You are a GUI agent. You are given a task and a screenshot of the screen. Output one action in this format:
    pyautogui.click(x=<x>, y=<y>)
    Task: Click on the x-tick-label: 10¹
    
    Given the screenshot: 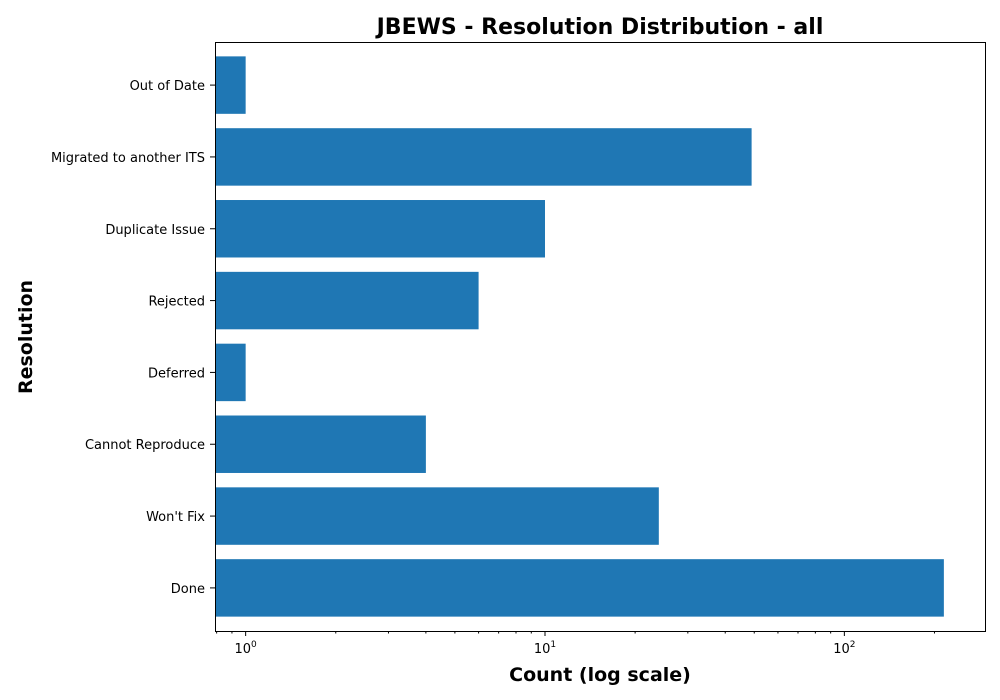 What is the action you would take?
    pyautogui.click(x=545, y=648)
    